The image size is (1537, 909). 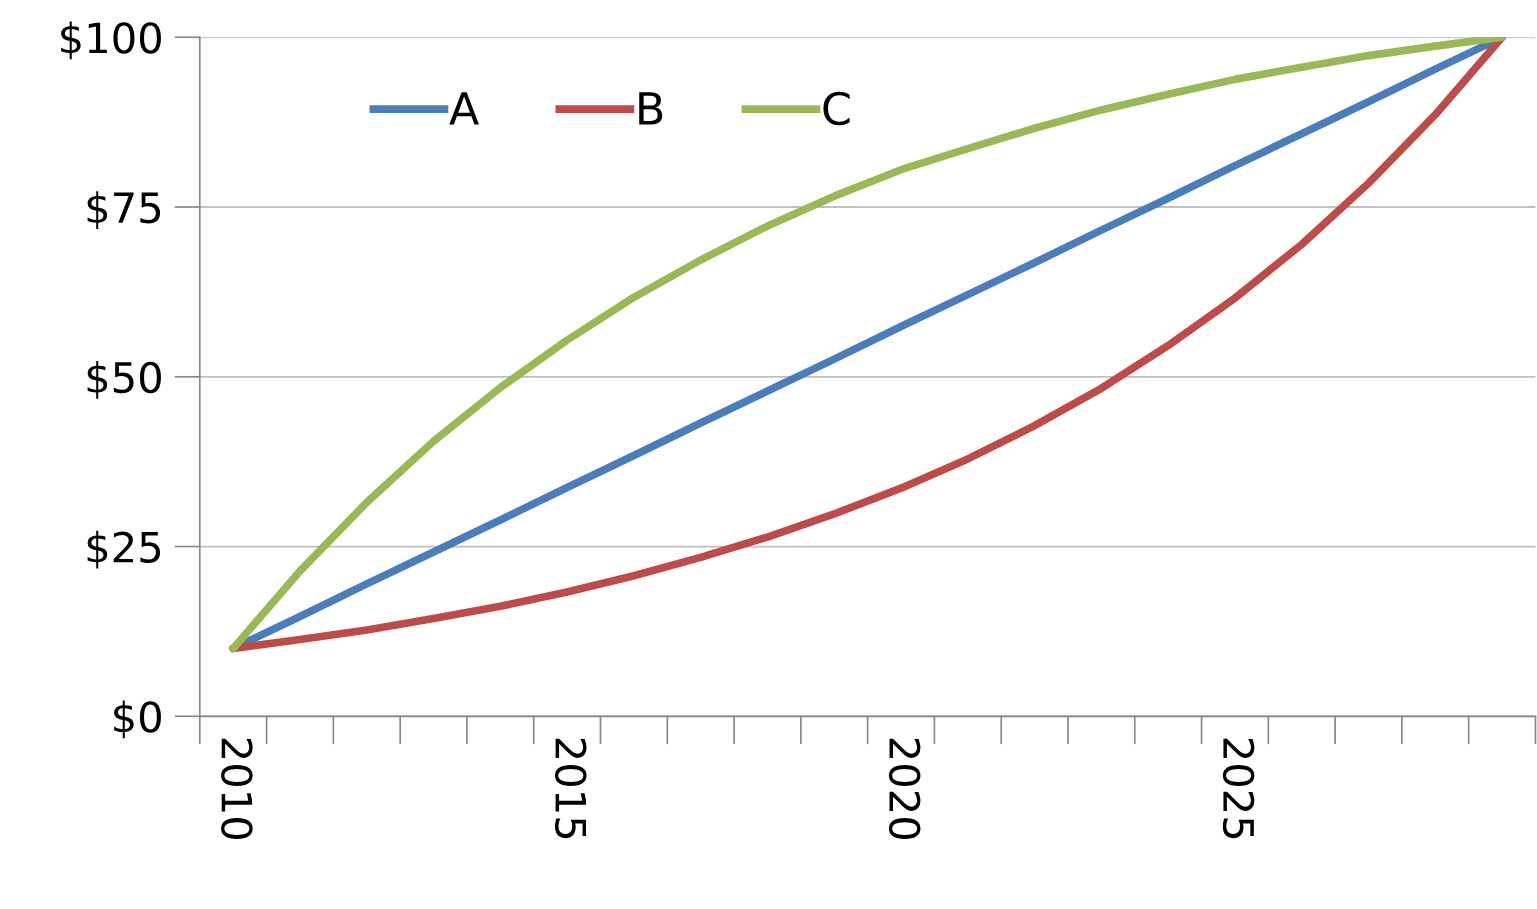 I want to click on x-tick-label: 2015, so click(x=571, y=788).